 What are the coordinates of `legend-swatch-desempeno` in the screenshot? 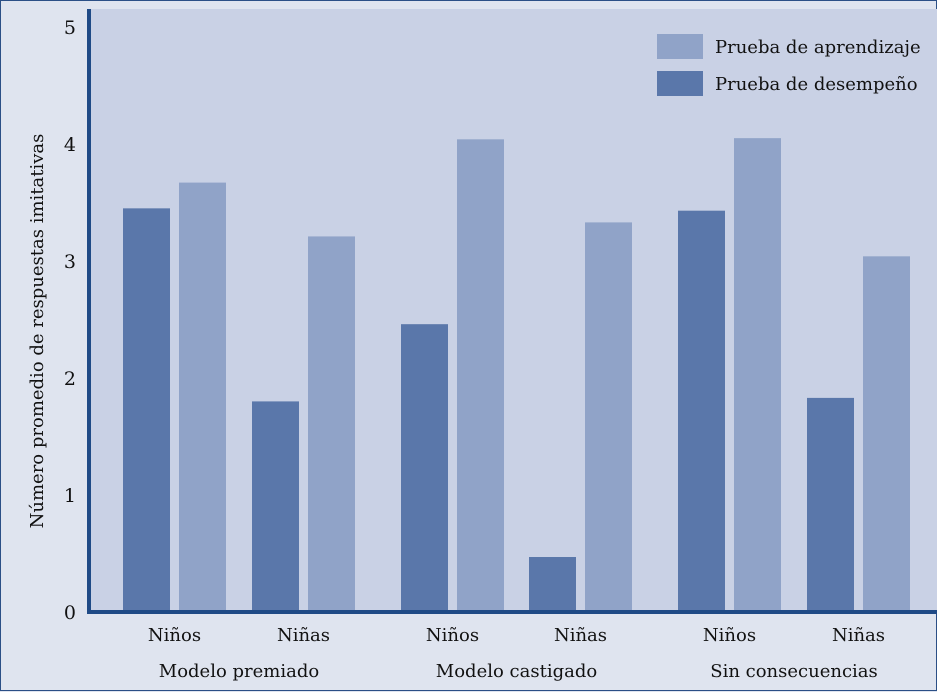 It's located at (680, 83).